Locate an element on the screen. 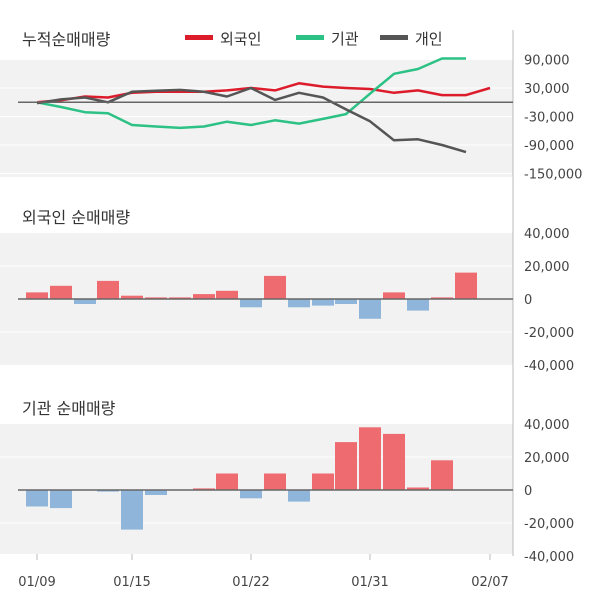 Image resolution: width=600 pixels, height=604 pixels. x-tick-label: 01/15 is located at coordinates (131, 582).